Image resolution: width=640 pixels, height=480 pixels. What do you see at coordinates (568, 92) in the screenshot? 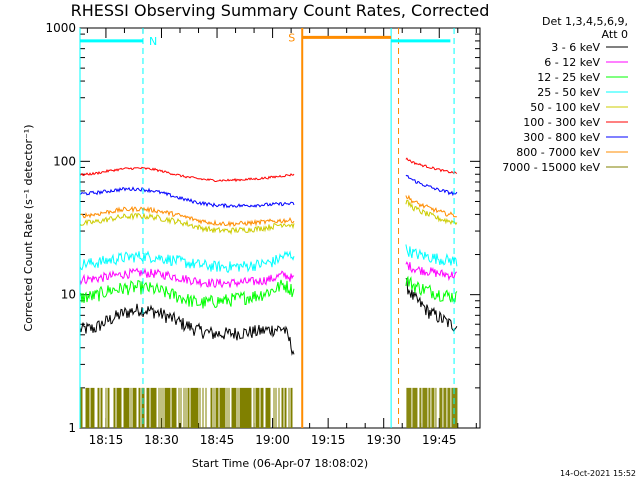
I see `legend-label: 25 - 50 keV` at bounding box center [568, 92].